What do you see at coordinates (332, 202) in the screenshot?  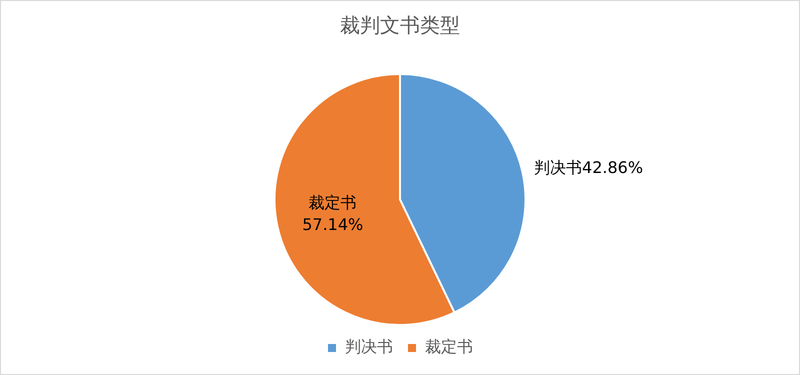 I see `slice-label: 裁定书` at bounding box center [332, 202].